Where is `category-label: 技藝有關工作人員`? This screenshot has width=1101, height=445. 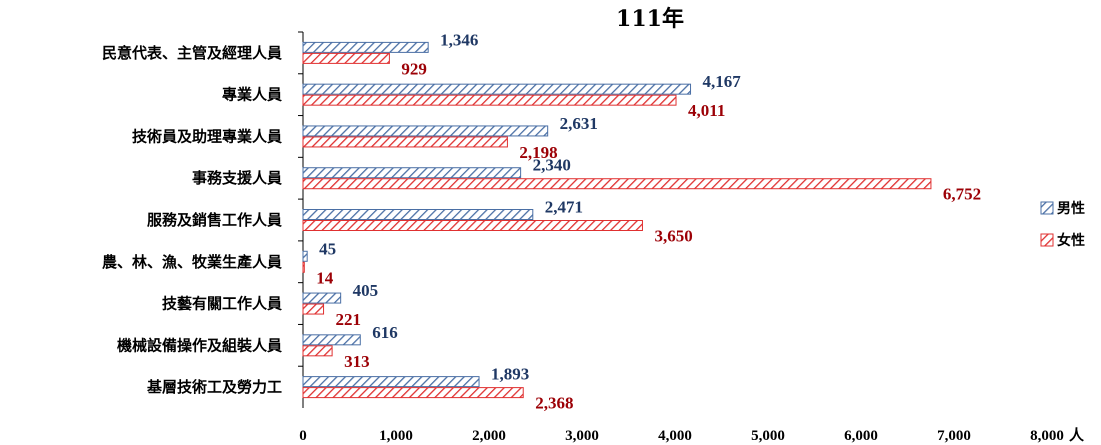
category-label: 技藝有關工作人員 is located at coordinates (222, 304).